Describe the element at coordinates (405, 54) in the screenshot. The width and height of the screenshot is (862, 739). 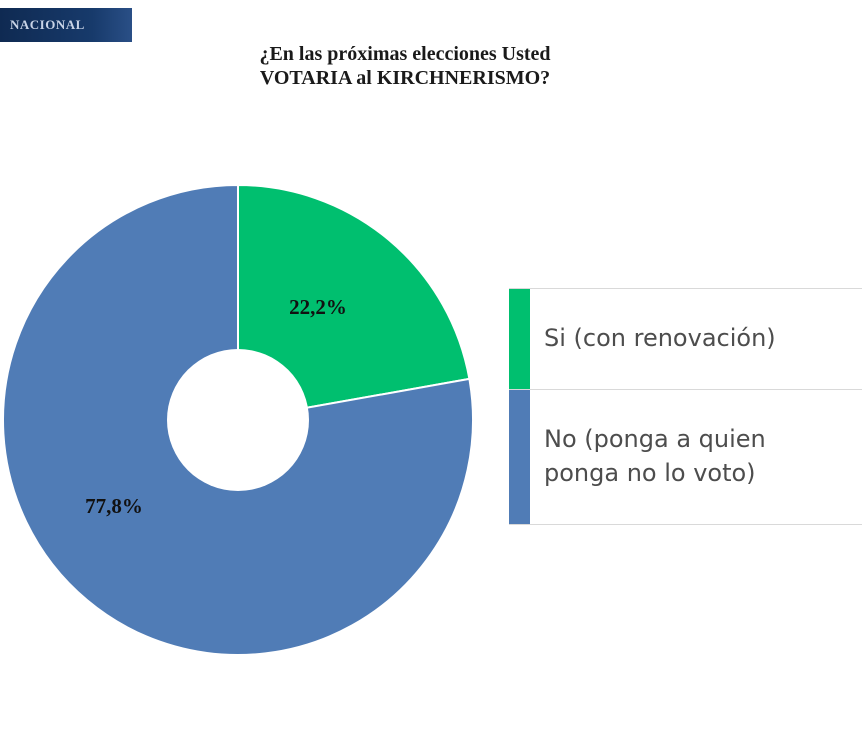
I see `chart-title-line-1: ¿En las próximas elecciones Usted` at that location.